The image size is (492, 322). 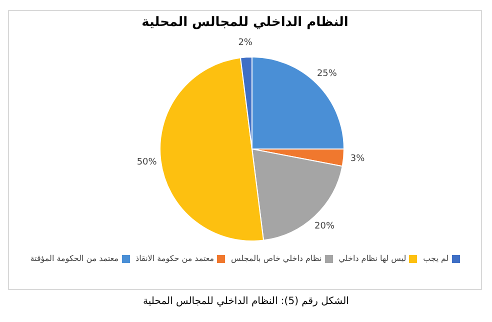 I want to click on legend-label: نظام داخلي خاص بالمجلس, so click(x=276, y=258).